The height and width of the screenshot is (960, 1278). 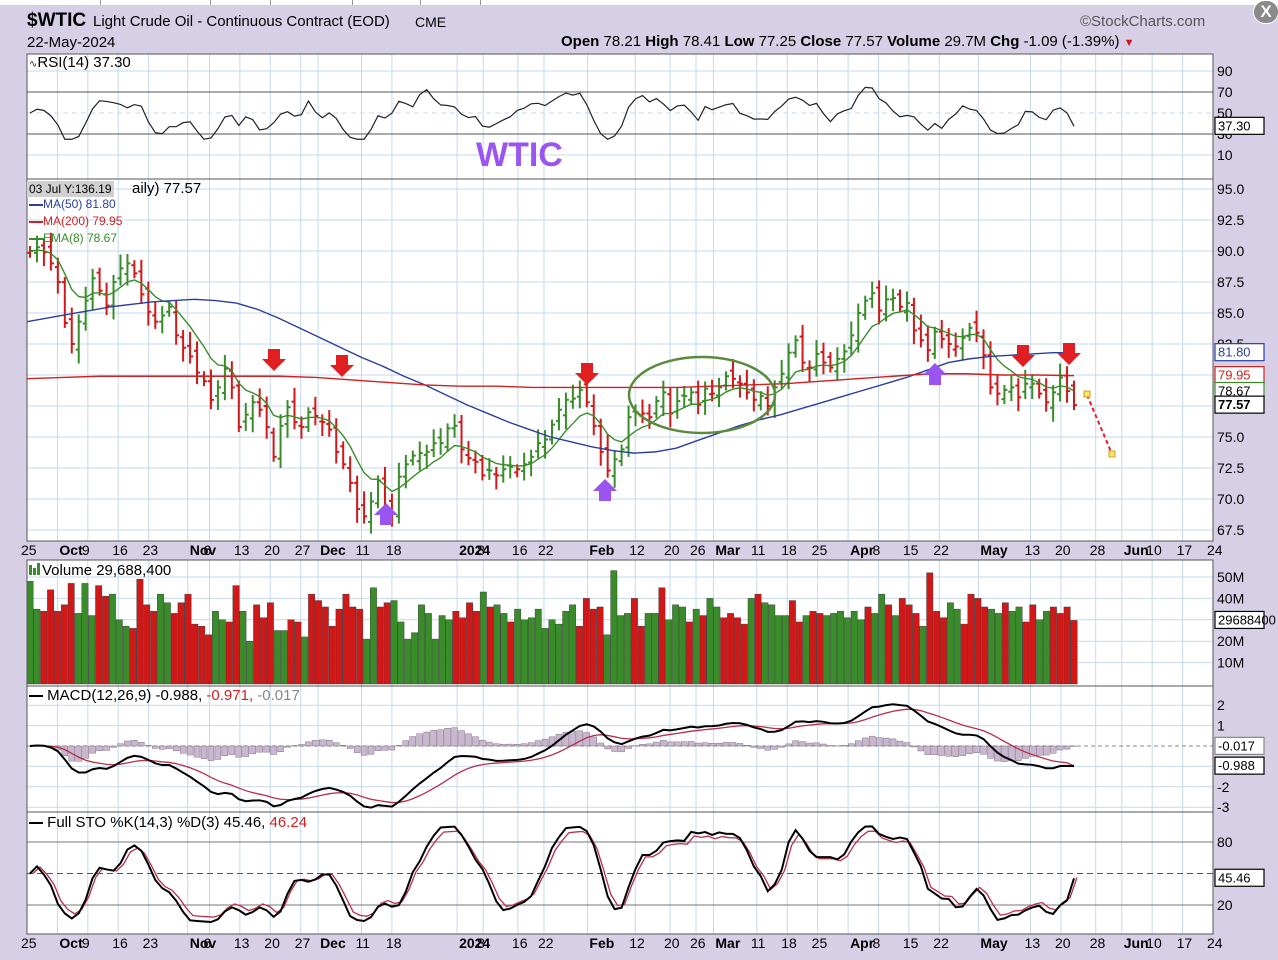 What do you see at coordinates (203, 550) in the screenshot?
I see `x-tick-label: Nov` at bounding box center [203, 550].